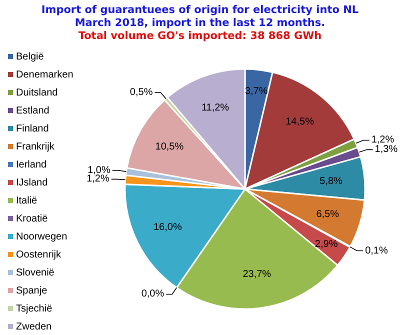  What do you see at coordinates (32, 183) in the screenshot?
I see `legend-label: IJsland` at bounding box center [32, 183].